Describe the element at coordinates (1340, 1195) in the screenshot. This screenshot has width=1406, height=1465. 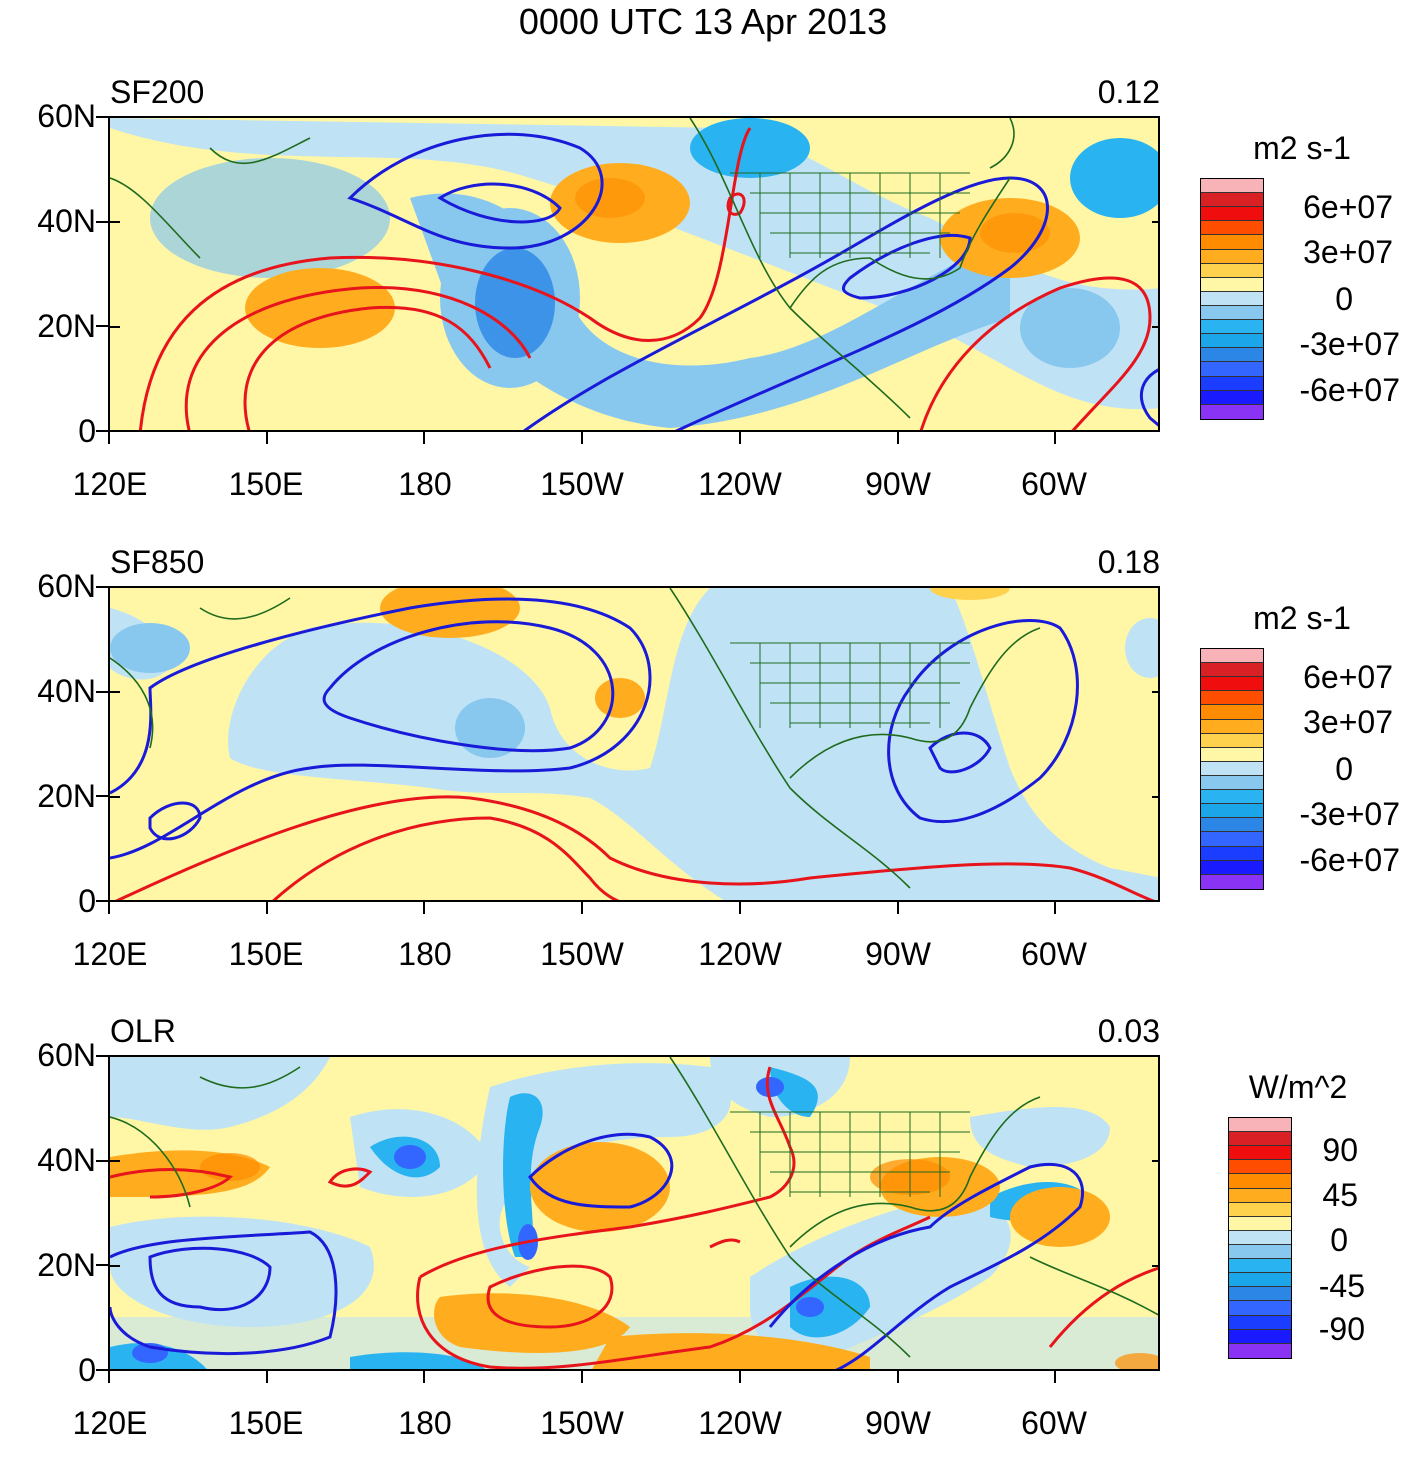
I see `colorbar-tick-label: 45` at that location.